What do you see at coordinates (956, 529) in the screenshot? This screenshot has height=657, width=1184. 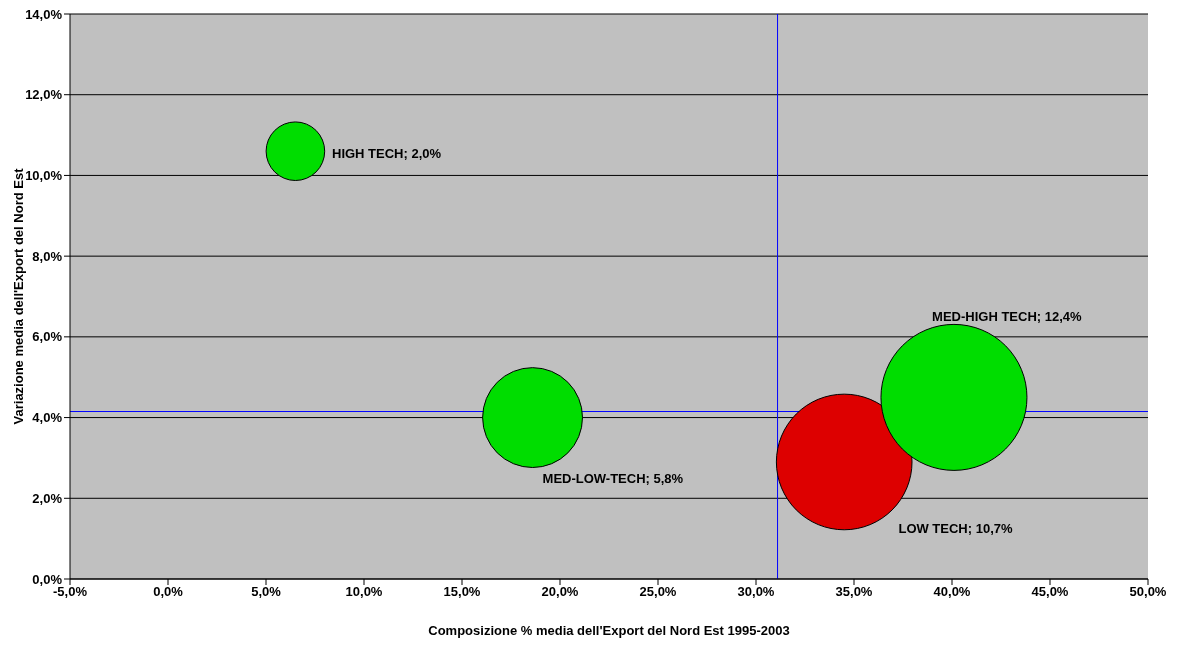 I see `annotation: LOW TECH; 10,7%` at bounding box center [956, 529].